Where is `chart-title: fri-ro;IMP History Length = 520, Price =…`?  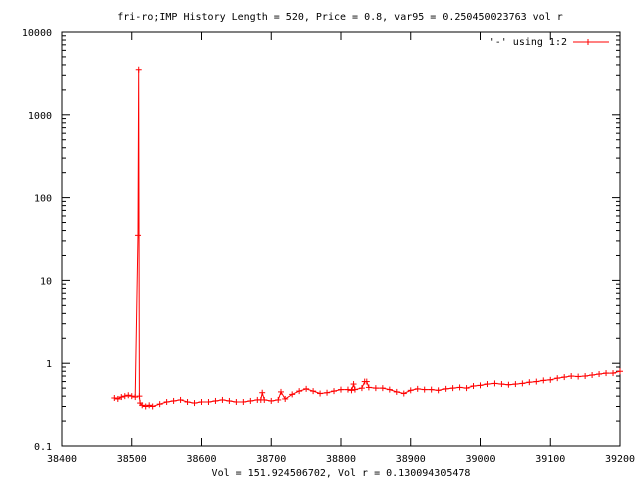
chart-title: fri-ro;IMP History Length = 520, Price =… is located at coordinates (340, 17).